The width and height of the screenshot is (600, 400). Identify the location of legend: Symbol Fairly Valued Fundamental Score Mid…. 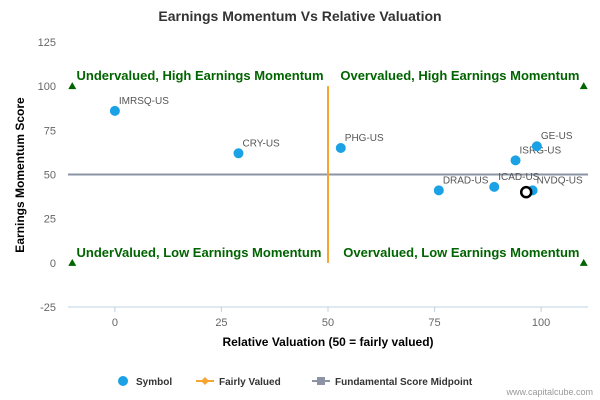
(295, 382).